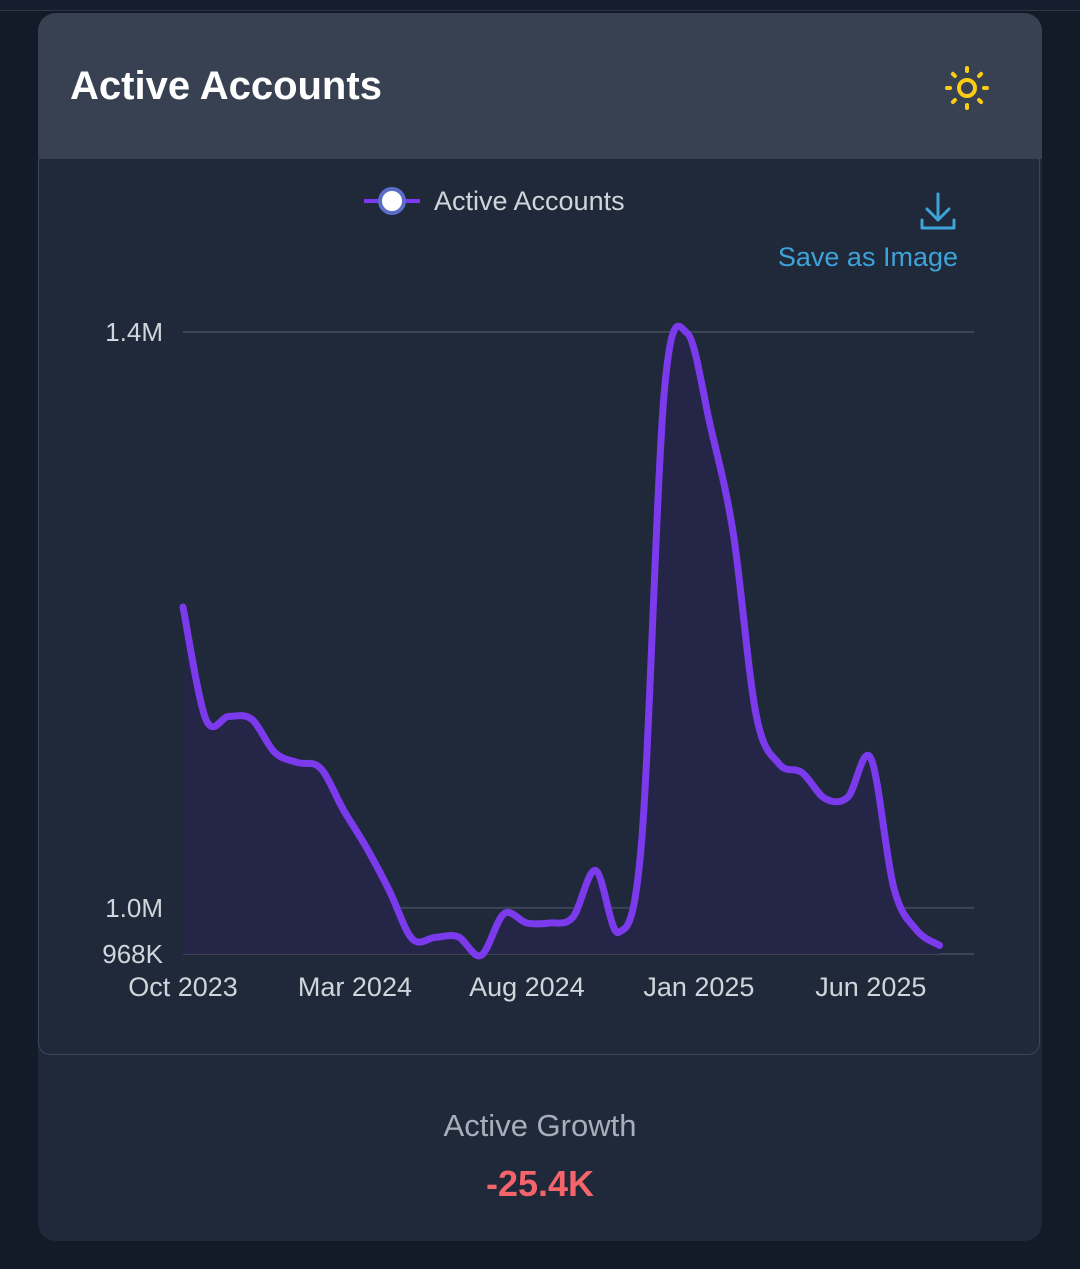 This screenshot has height=1269, width=1080. I want to click on legend-item-active-accounts: Active Accounts, so click(493, 201).